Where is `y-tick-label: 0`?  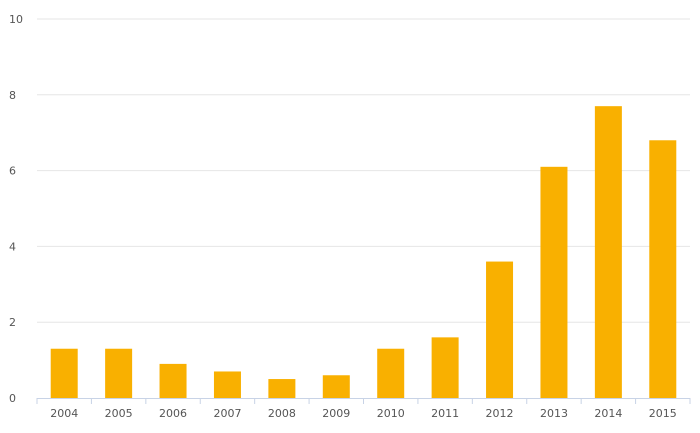 y-tick-label: 0 is located at coordinates (12, 398).